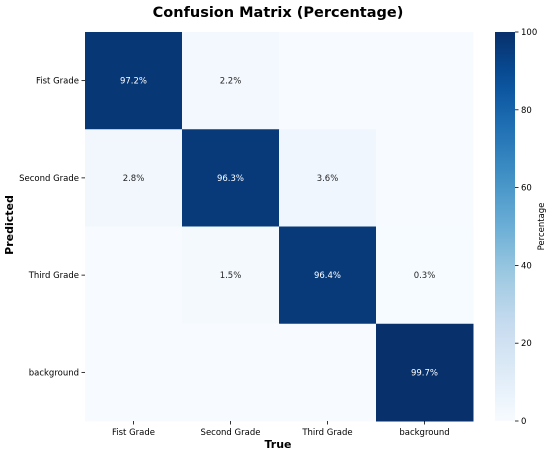  Describe the element at coordinates (523, 422) in the screenshot. I see `colorbar-tick-label: 0` at that location.